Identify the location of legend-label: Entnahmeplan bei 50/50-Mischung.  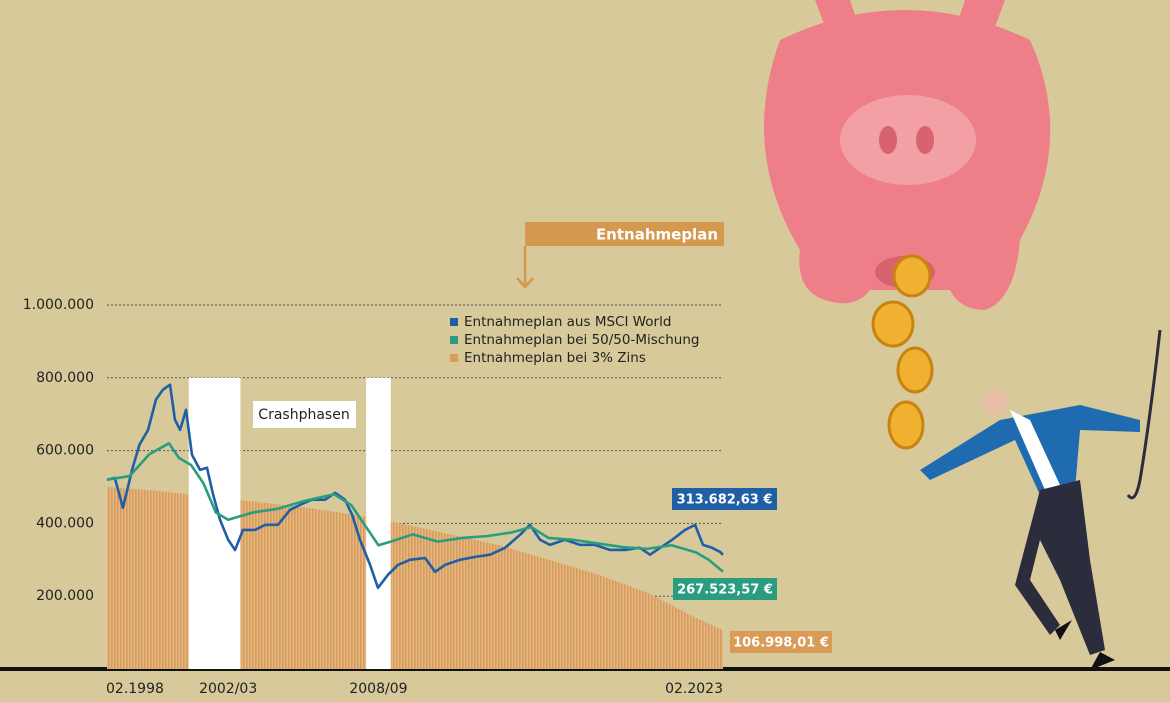
(581, 340).